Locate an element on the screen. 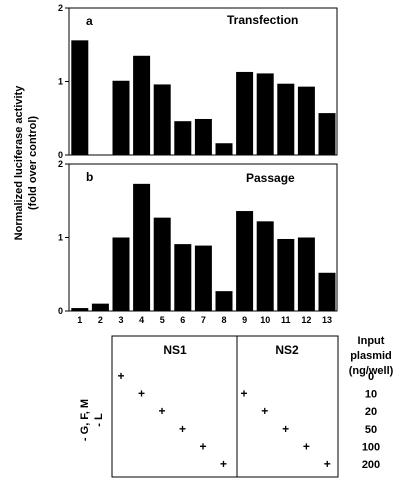 The width and height of the screenshot is (403, 483). x-tick-label-3: 3 is located at coordinates (120, 320).